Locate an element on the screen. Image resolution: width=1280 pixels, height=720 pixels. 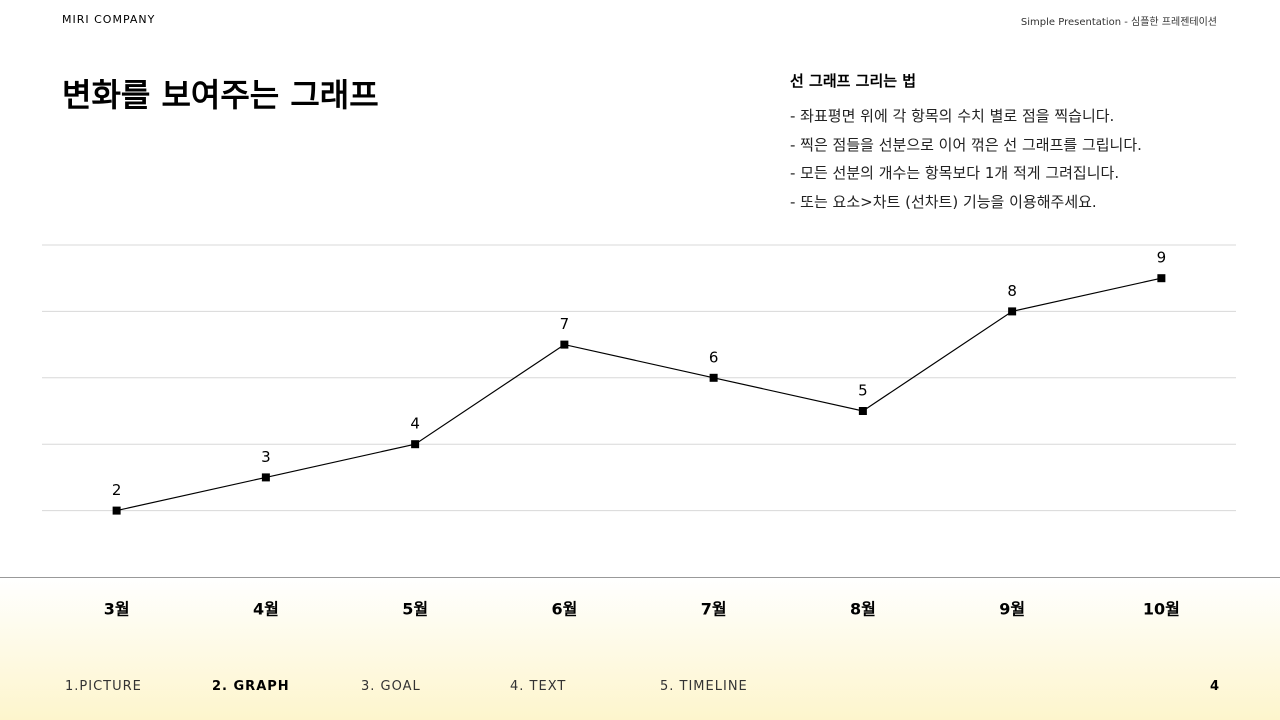
nav-item: 5. TIMELINE is located at coordinates (704, 686).